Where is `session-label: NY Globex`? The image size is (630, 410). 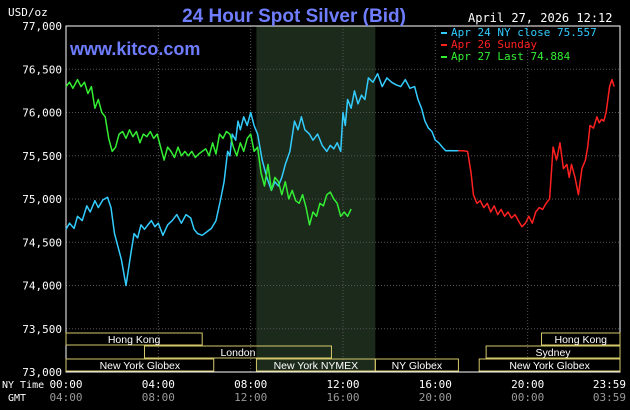 session-label: NY Globex is located at coordinates (417, 366).